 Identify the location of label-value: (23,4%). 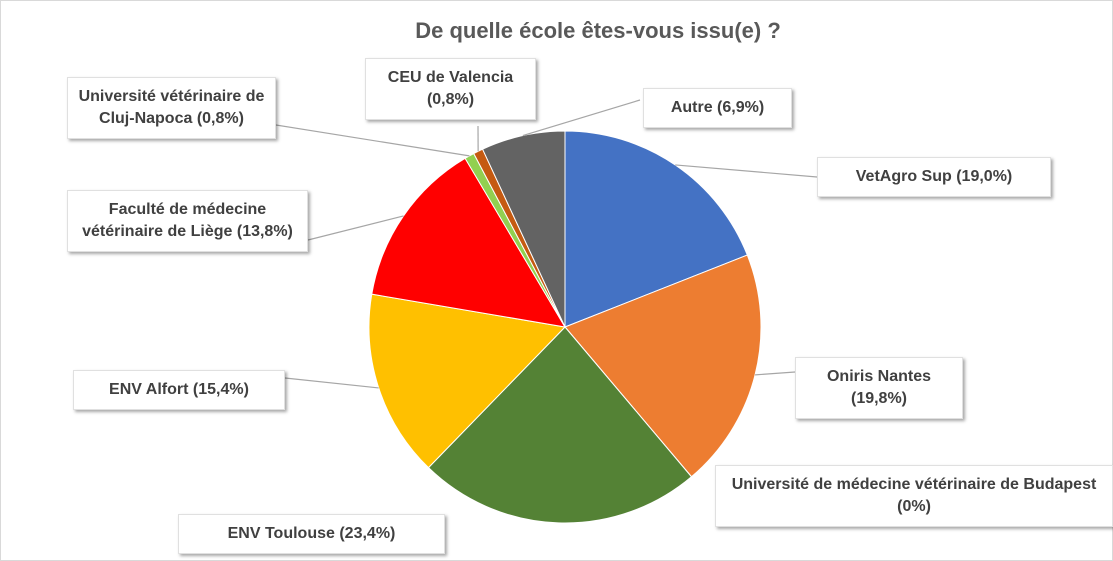
(367, 533).